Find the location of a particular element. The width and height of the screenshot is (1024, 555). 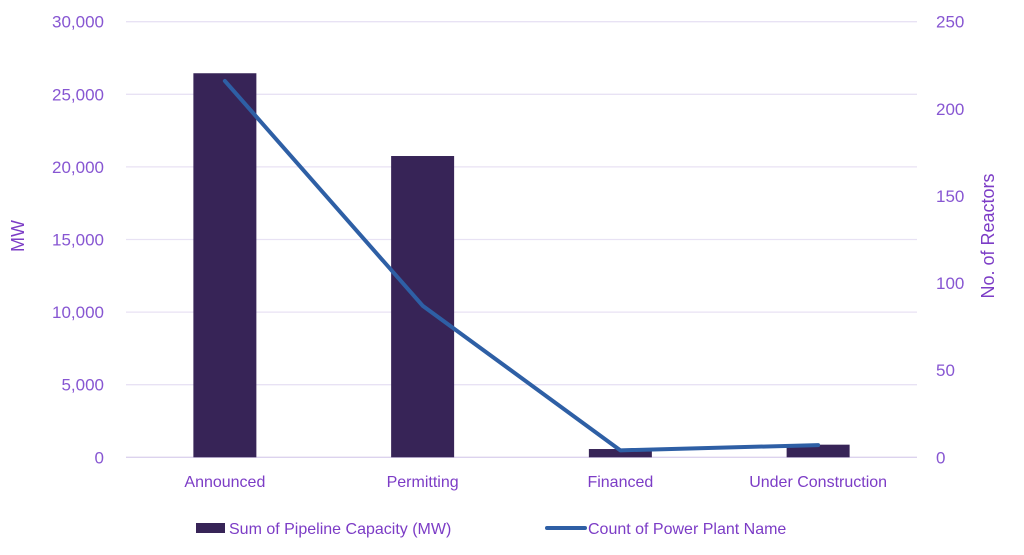

bar-financed is located at coordinates (620, 453).